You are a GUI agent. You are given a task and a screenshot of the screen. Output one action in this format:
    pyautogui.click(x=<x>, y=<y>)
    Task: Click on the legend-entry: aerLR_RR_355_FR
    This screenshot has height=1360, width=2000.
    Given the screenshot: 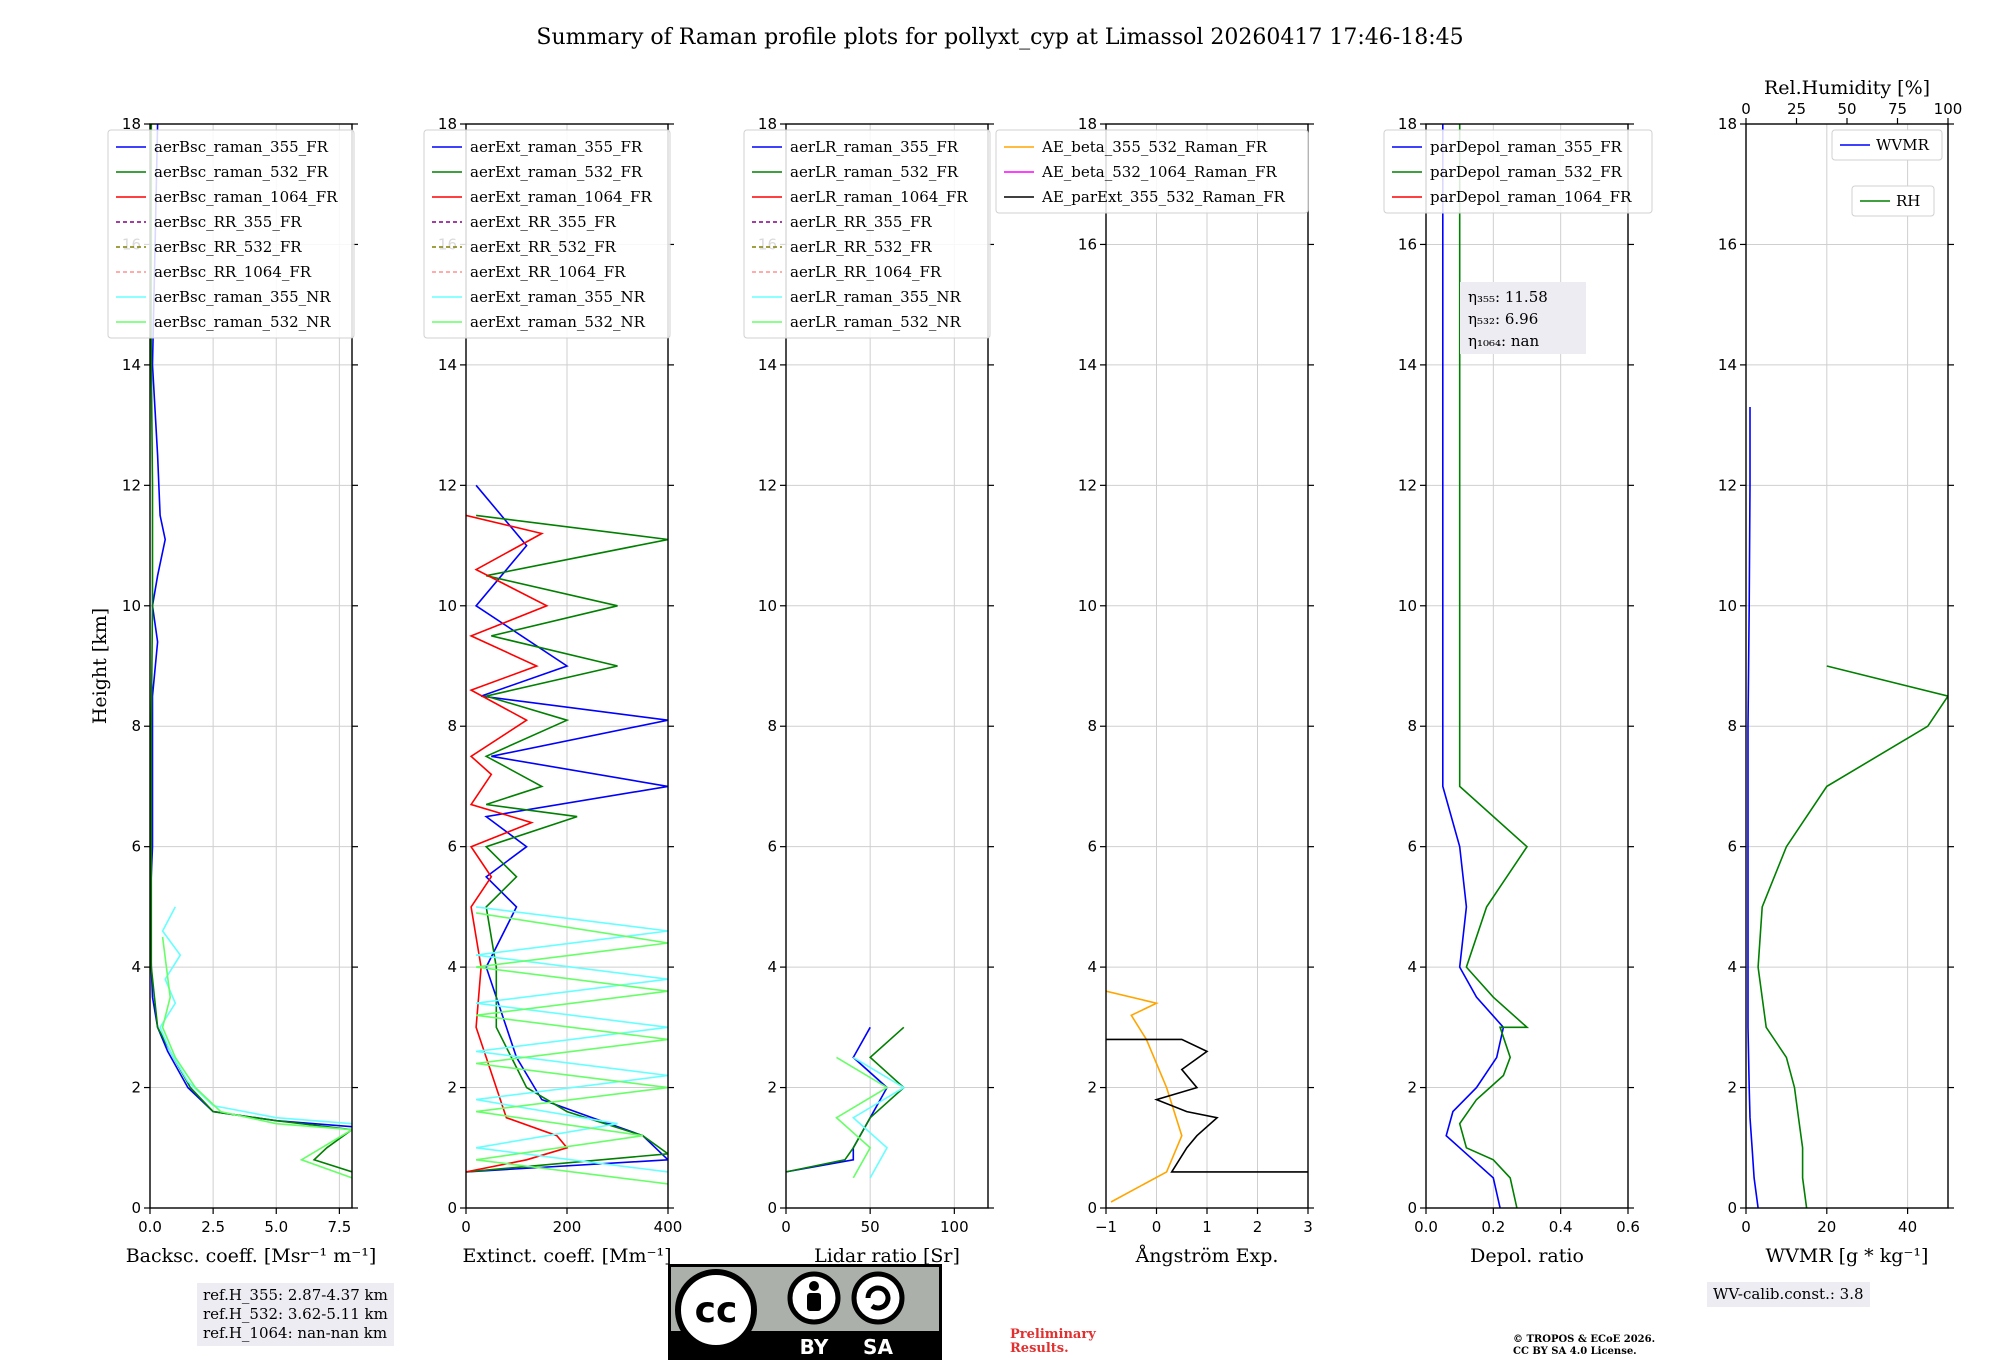 What is the action you would take?
    pyautogui.click(x=861, y=222)
    